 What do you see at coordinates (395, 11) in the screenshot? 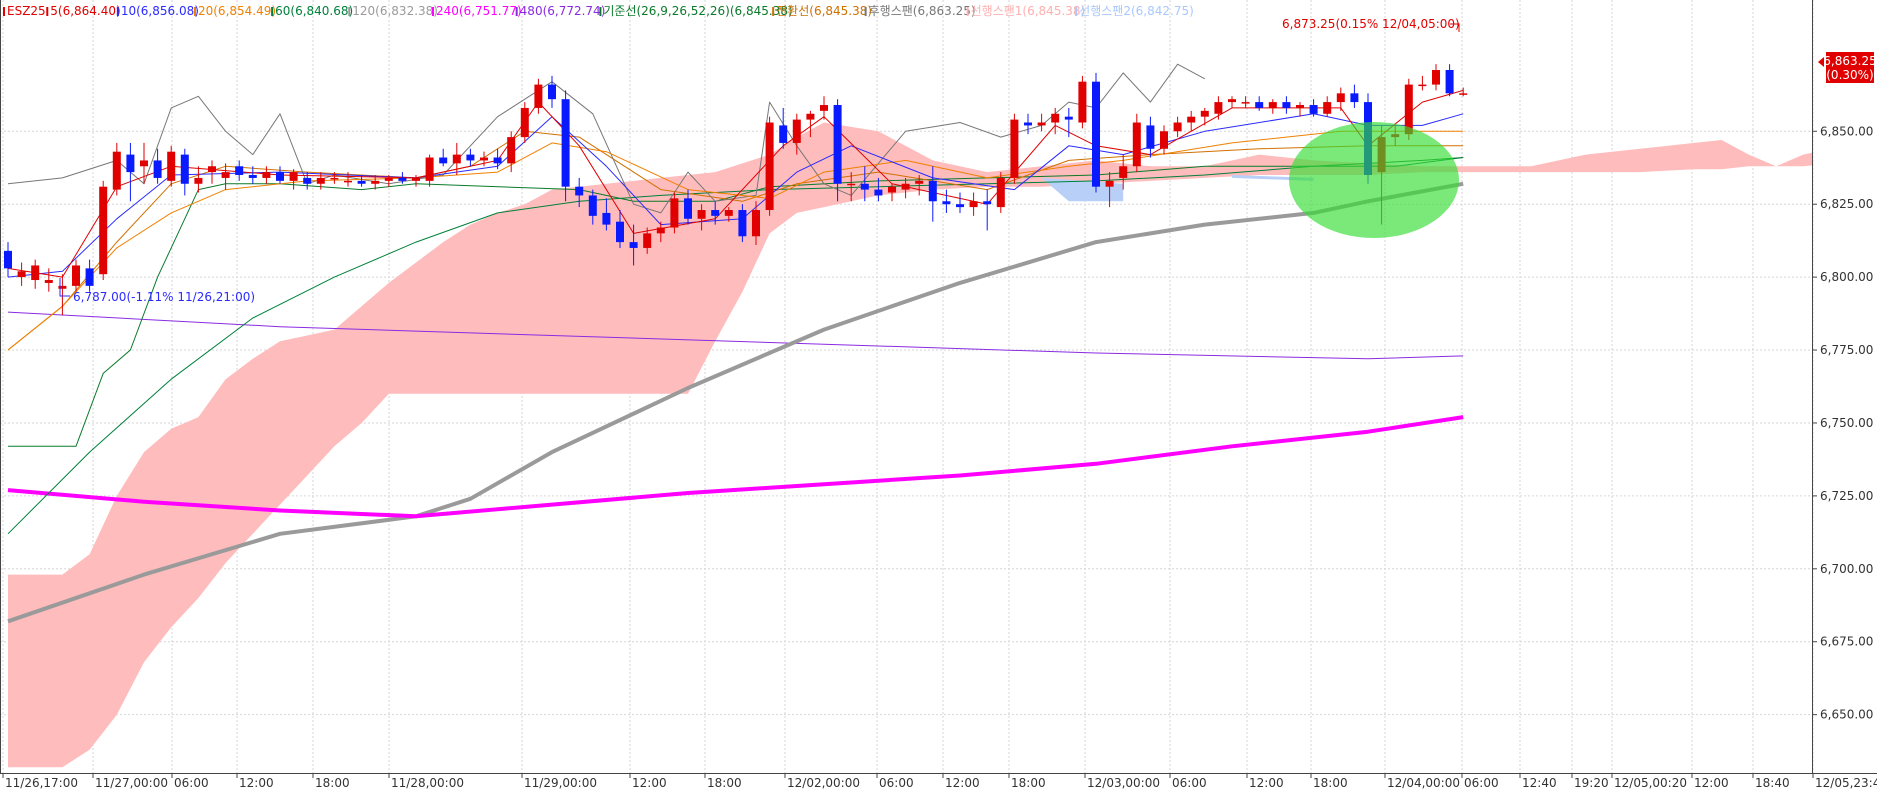
I see `legend-item: 120(6,832.38)` at bounding box center [395, 11].